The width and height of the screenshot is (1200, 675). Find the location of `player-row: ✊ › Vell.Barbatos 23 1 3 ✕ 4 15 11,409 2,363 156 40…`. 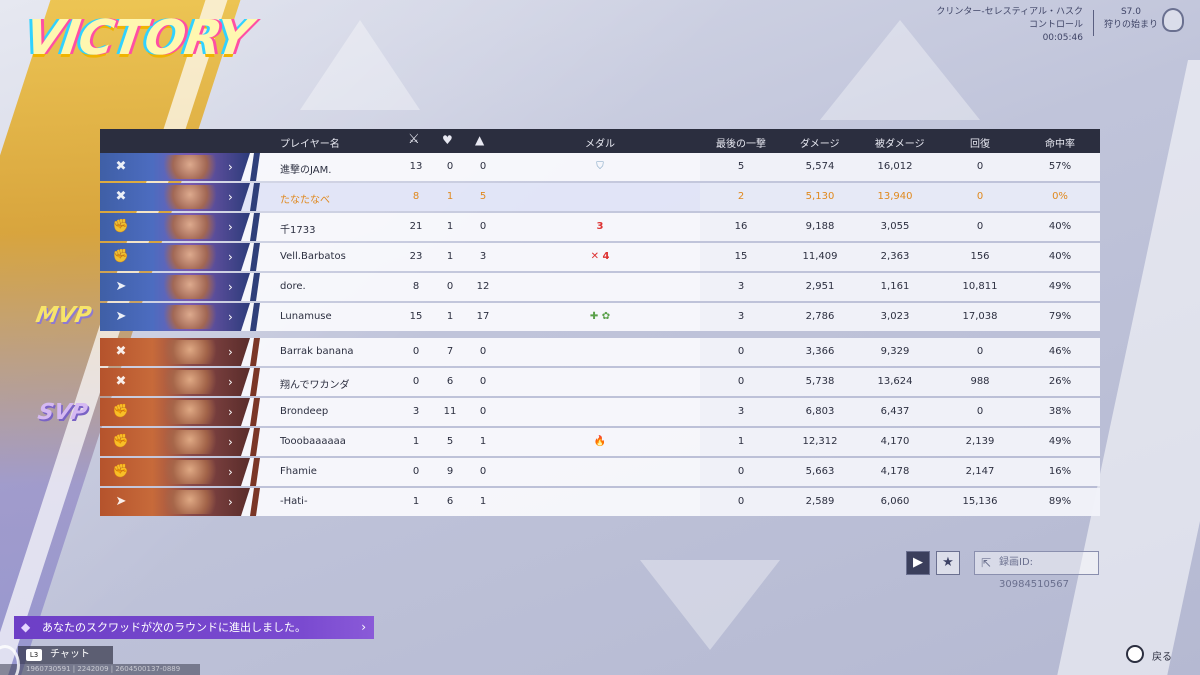

player-row: ✊ › Vell.Barbatos 23 1 3 ✕ 4 15 11,409 2,363 156 40… is located at coordinates (600, 257).